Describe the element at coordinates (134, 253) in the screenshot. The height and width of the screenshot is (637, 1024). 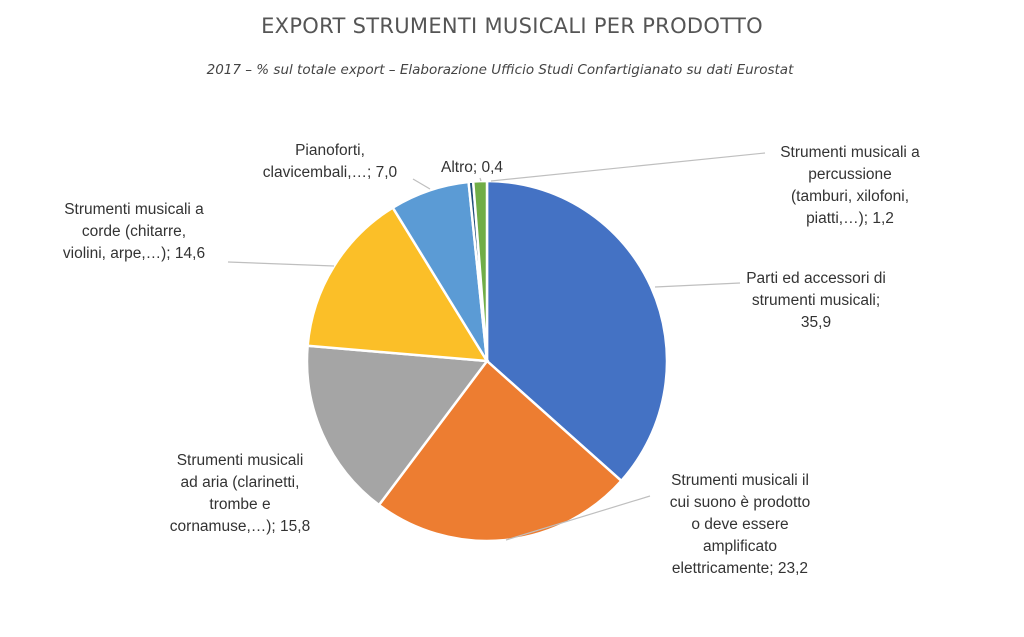
I see `data-label-line: violini, arpe,…); 14,6` at that location.